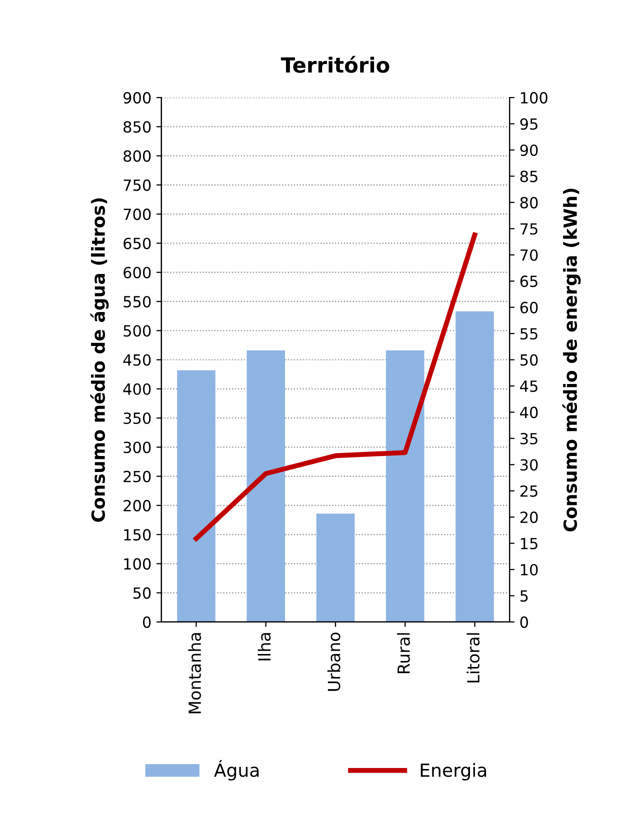 This screenshot has width=633, height=813. What do you see at coordinates (529, 518) in the screenshot?
I see `y2-tick-label: 20` at bounding box center [529, 518].